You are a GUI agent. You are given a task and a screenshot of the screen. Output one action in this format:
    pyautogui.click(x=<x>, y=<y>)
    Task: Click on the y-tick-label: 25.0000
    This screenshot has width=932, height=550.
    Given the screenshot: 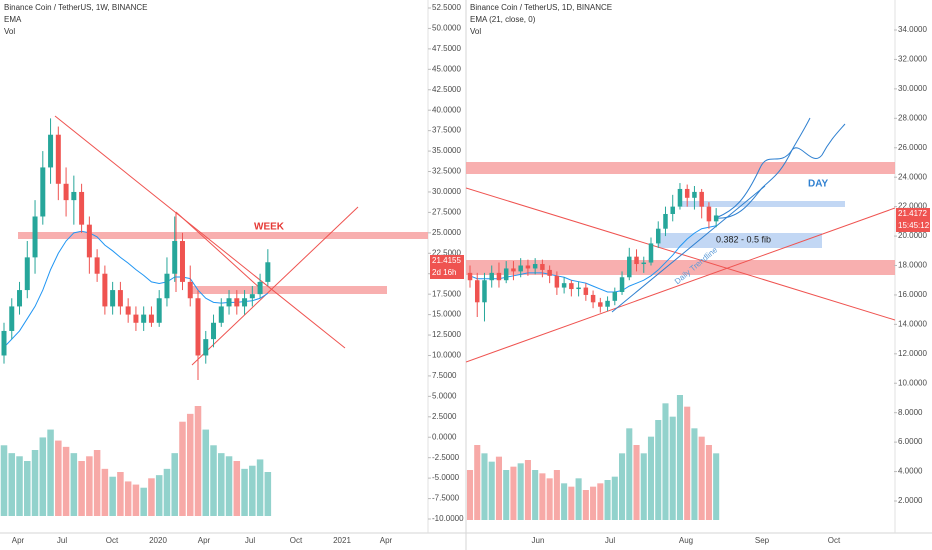 What is the action you would take?
    pyautogui.click(x=446, y=232)
    